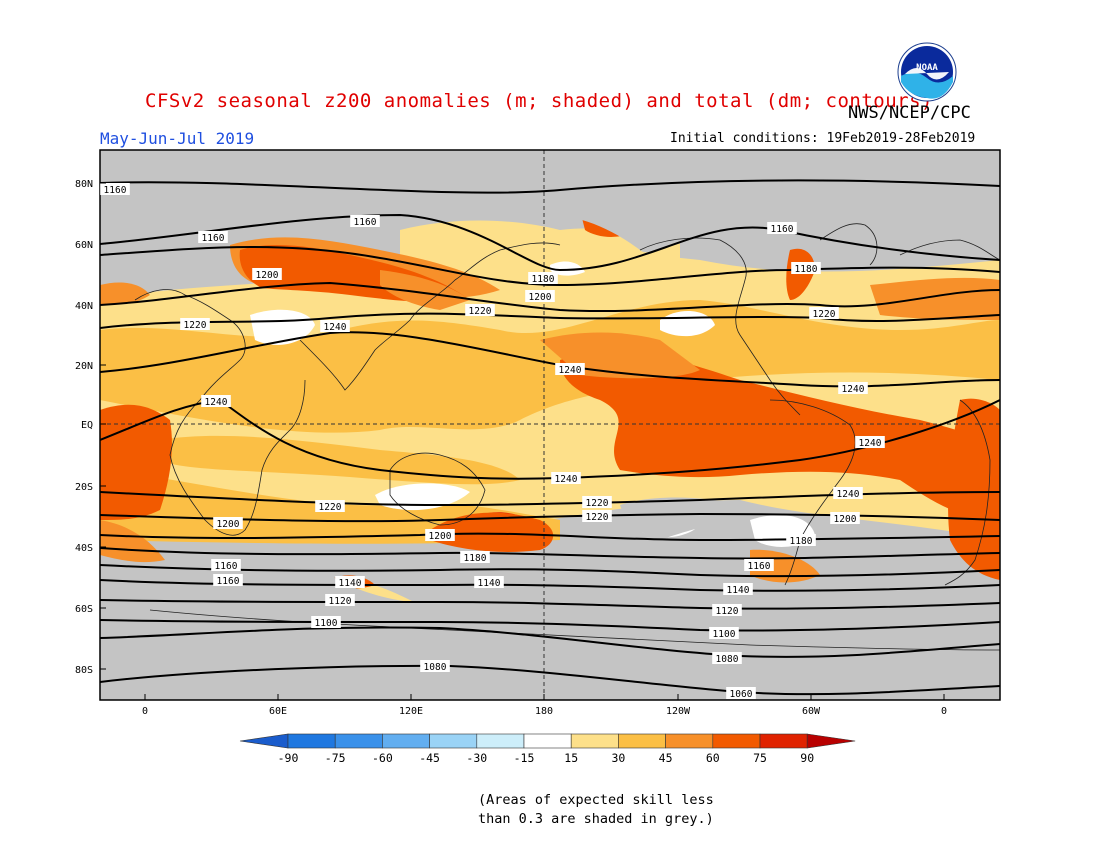  Describe the element at coordinates (422, 497) in the screenshot. I see `neutral-patch-australia` at that location.